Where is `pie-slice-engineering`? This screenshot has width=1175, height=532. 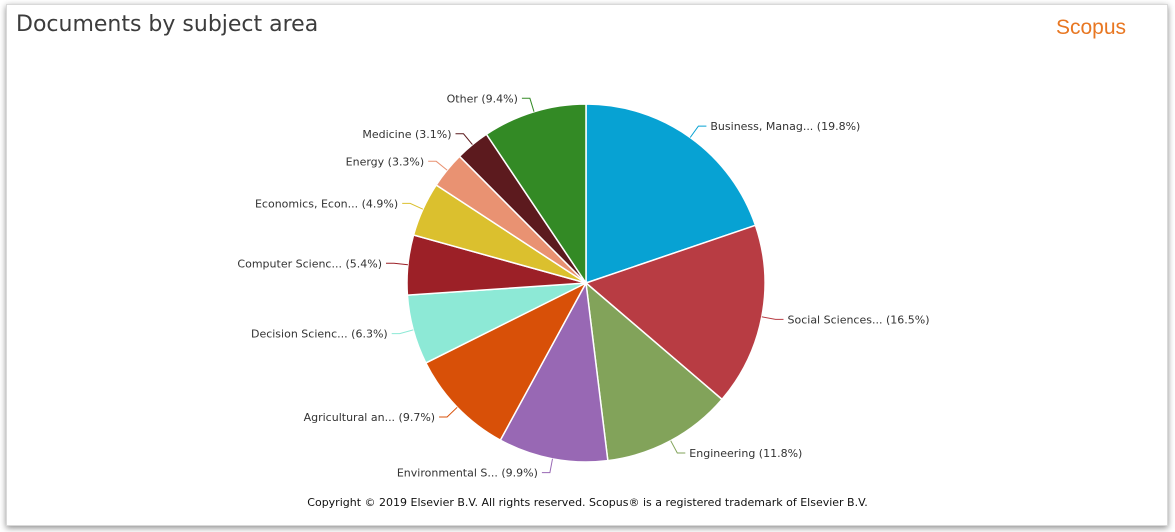
pie-slice-engineering is located at coordinates (654, 371).